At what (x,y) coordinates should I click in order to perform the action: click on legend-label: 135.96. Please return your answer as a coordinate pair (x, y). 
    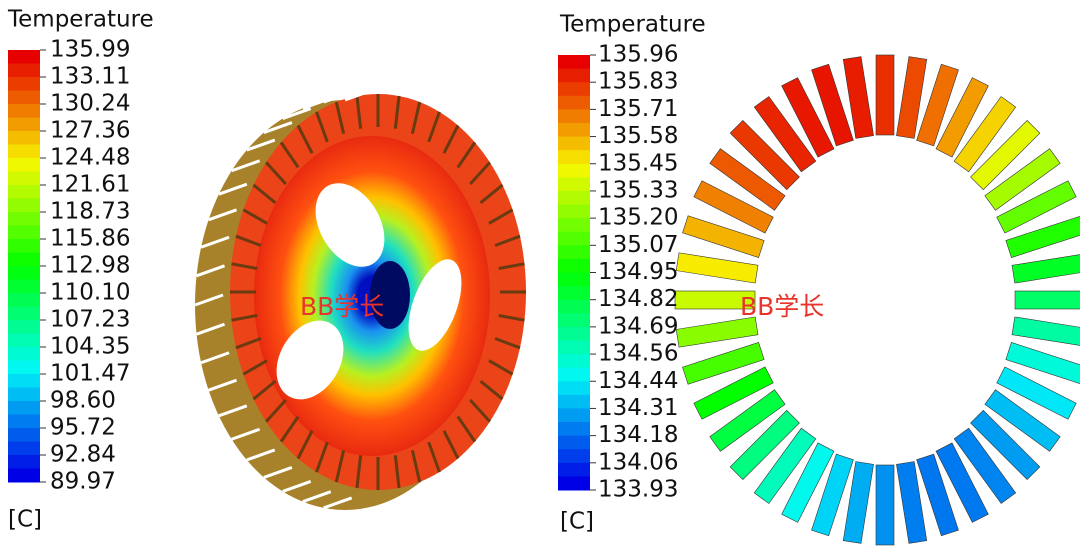
    Looking at the image, I should click on (638, 55).